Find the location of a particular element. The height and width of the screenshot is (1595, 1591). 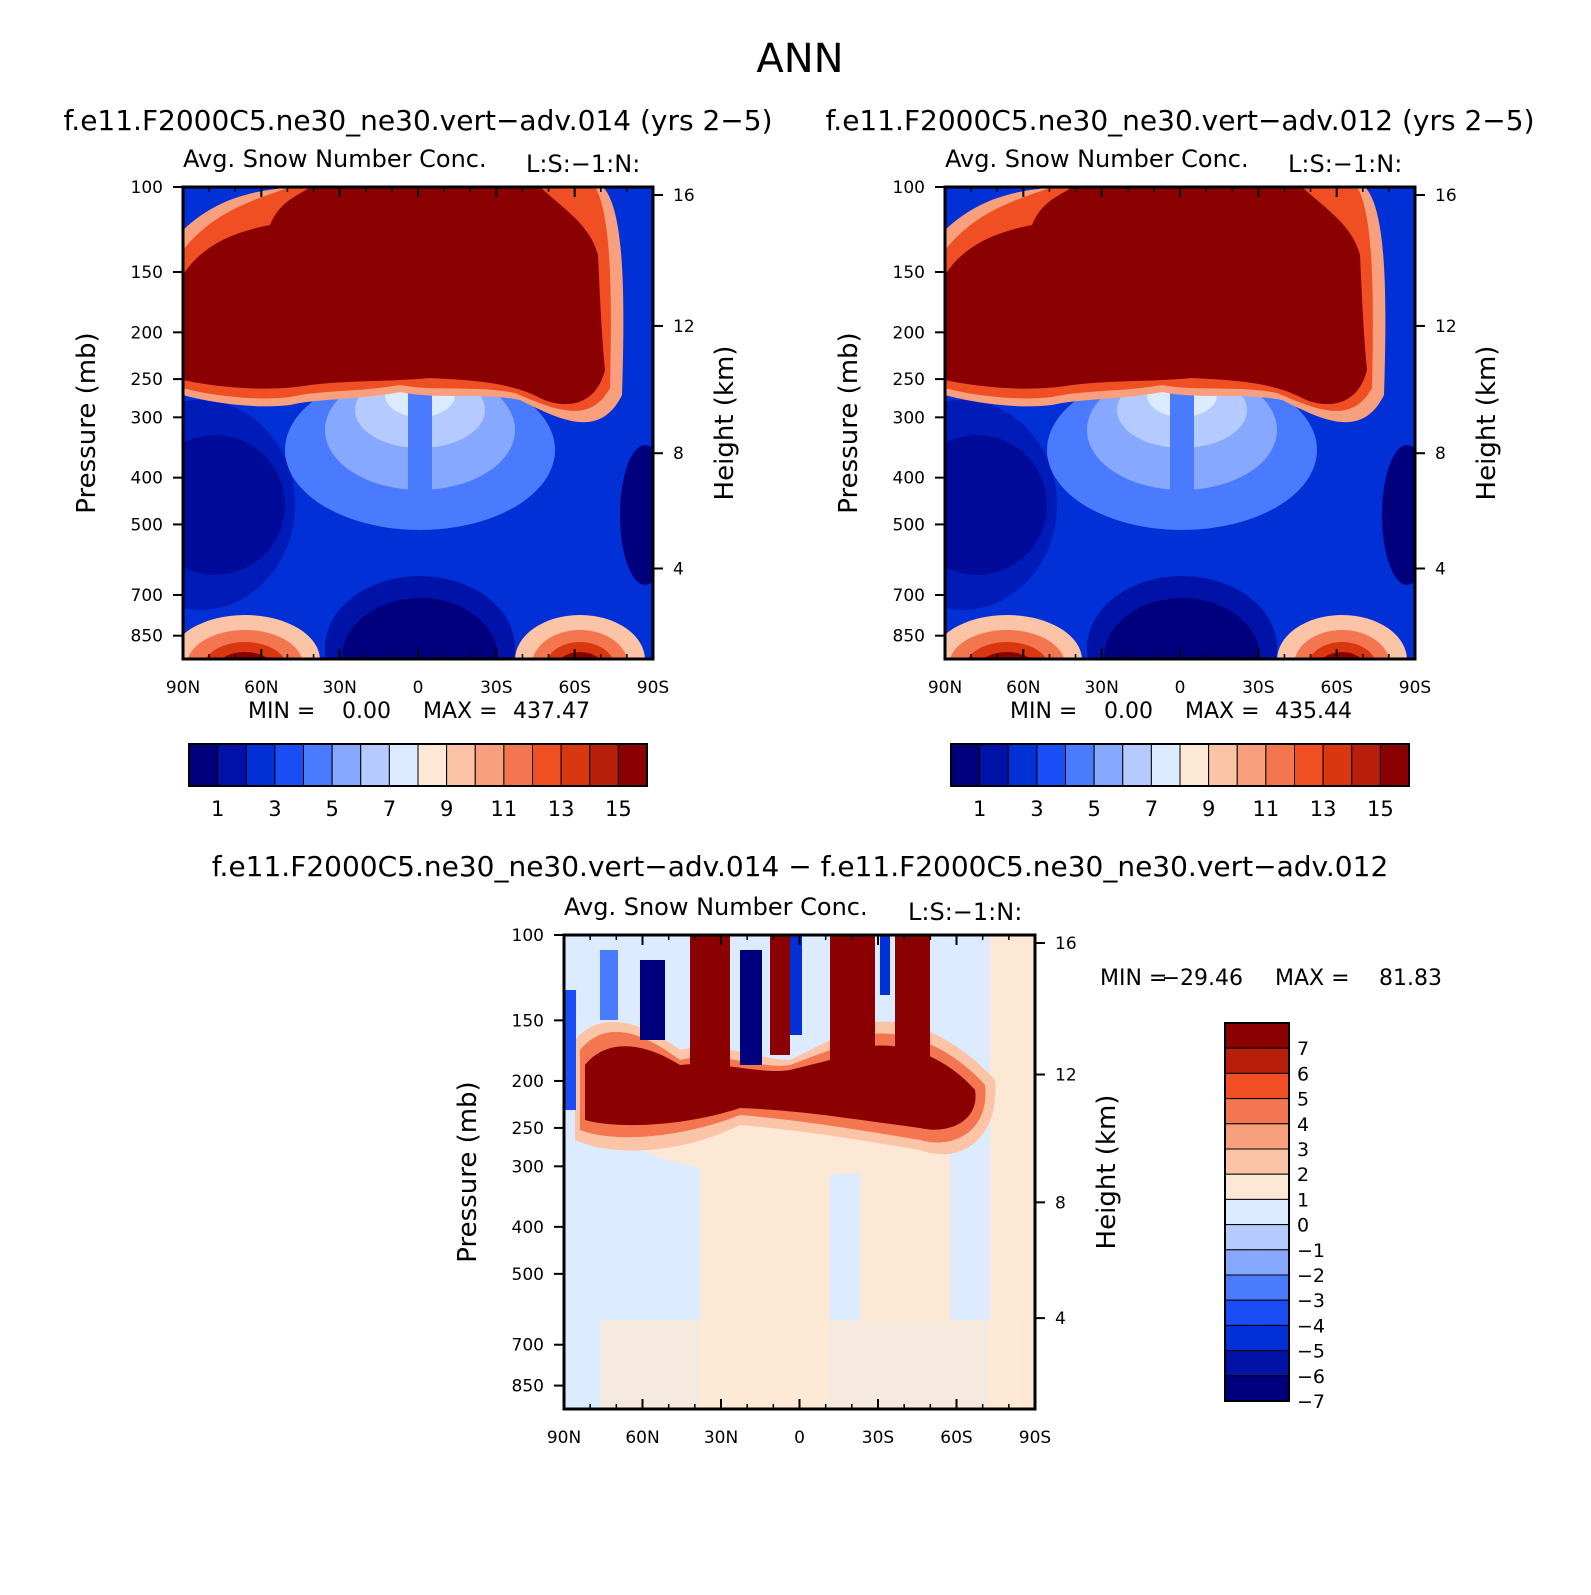

colorbar-label: −1 is located at coordinates (1311, 1251).